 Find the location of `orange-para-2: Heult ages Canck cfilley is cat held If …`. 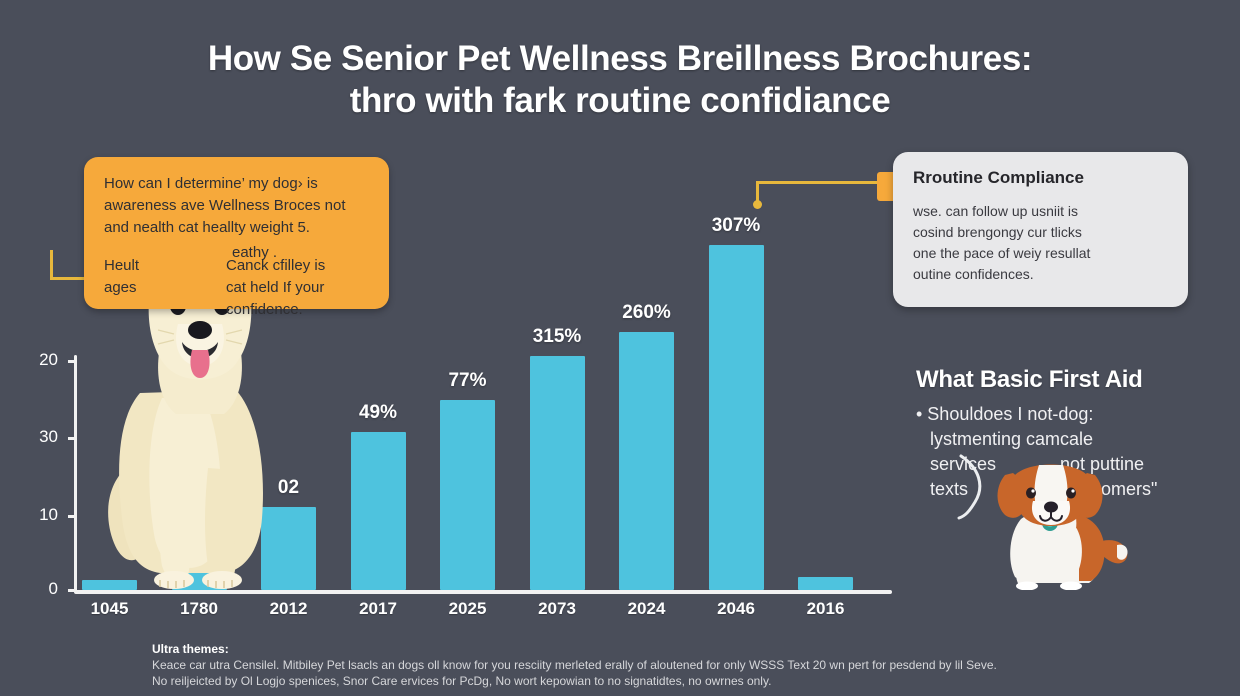

orange-para-2: Heult ages Canck cfilley is cat held If … is located at coordinates (237, 288).